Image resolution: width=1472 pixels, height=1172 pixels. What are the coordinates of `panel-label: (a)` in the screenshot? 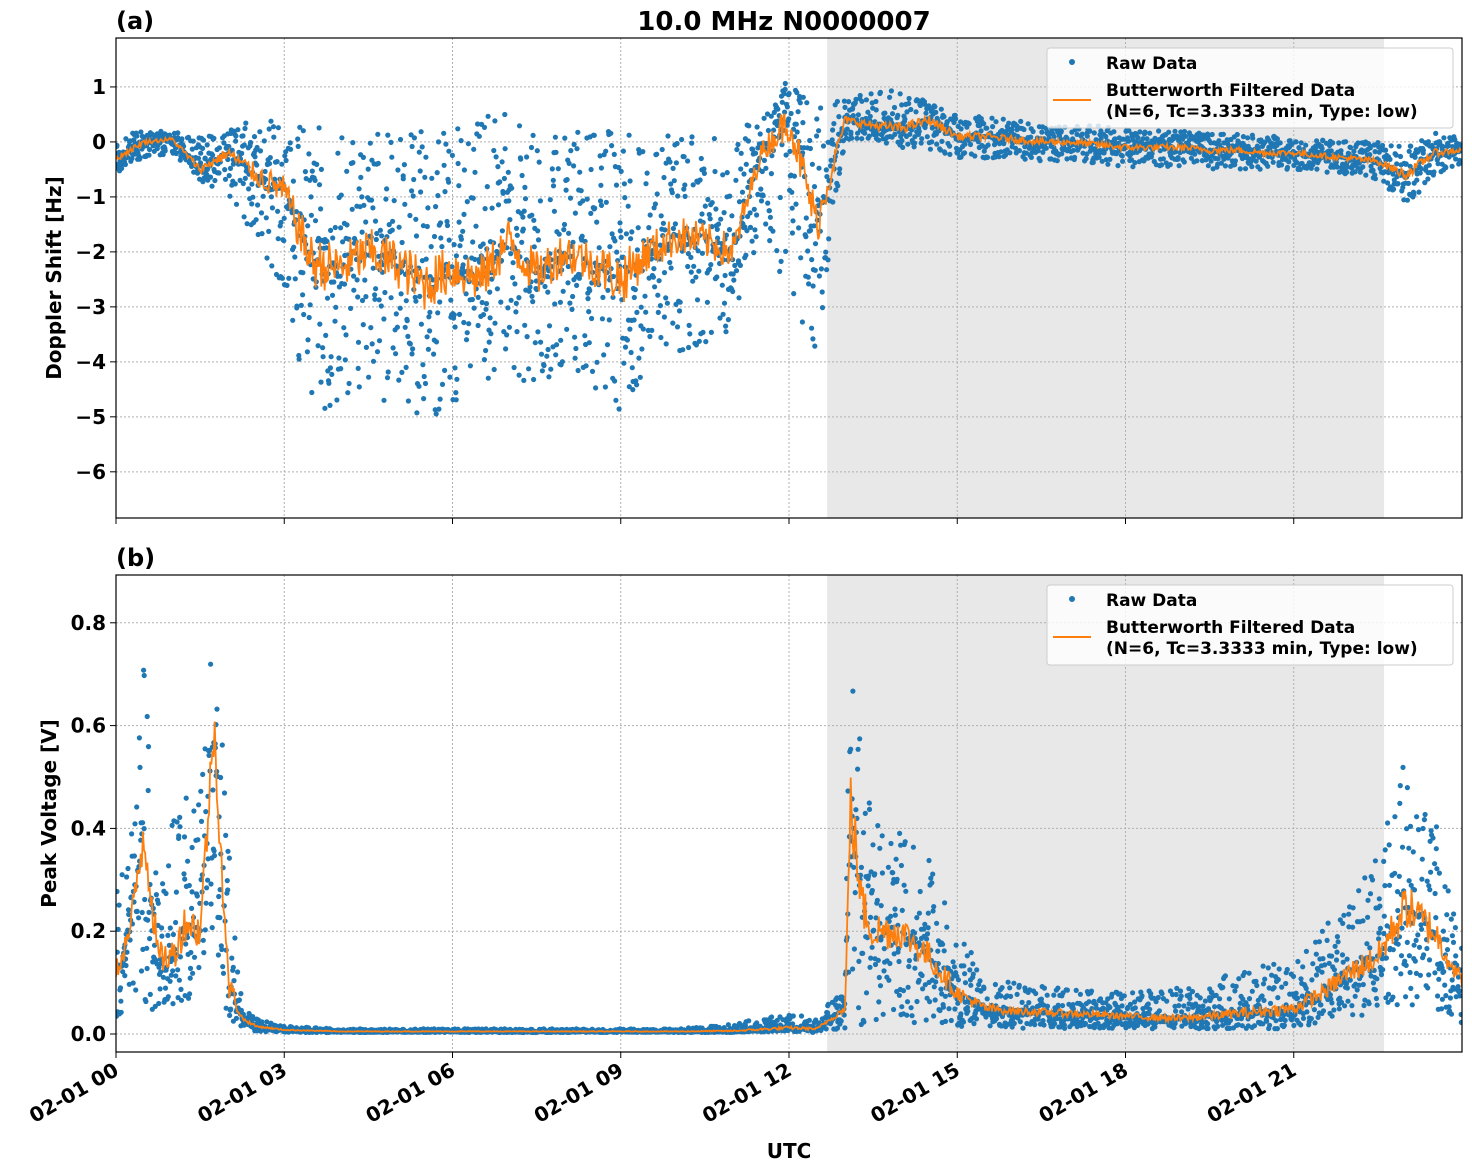 It's located at (135, 21).